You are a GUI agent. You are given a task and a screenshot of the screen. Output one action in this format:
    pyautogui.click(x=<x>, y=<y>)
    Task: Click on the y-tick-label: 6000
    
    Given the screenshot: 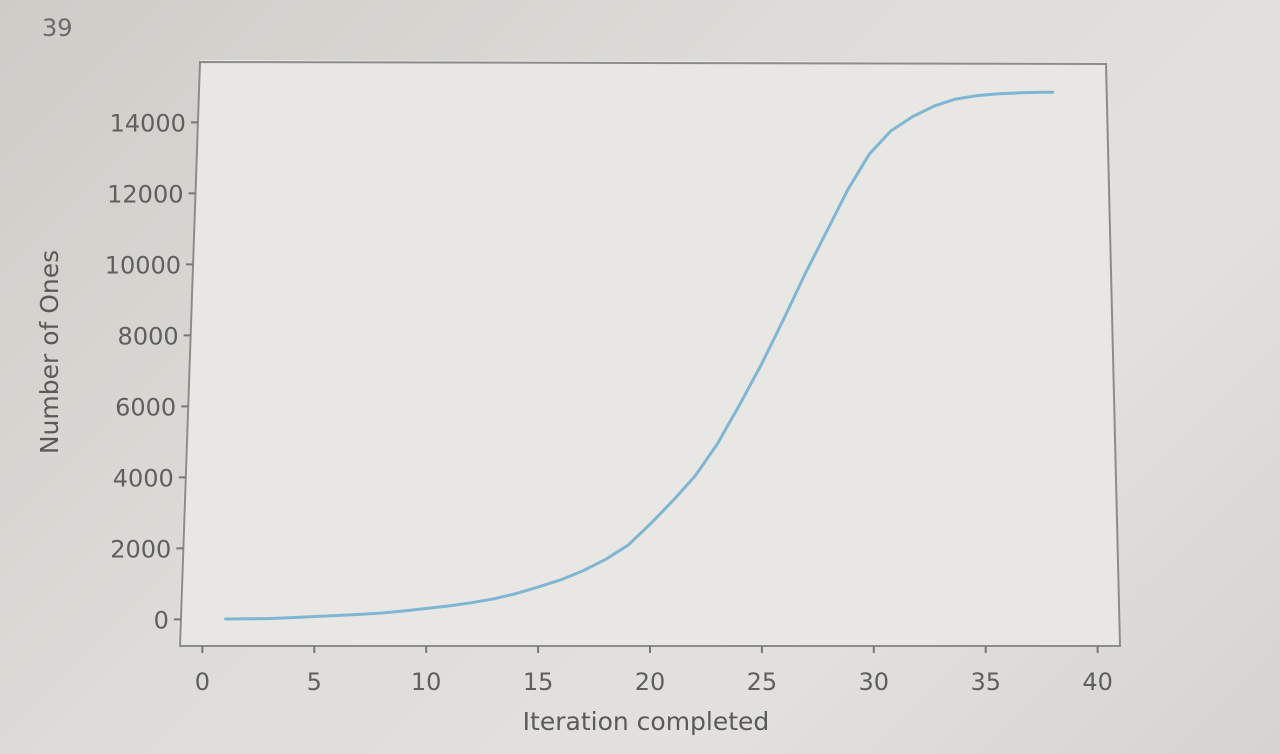 What is the action you would take?
    pyautogui.click(x=145, y=407)
    